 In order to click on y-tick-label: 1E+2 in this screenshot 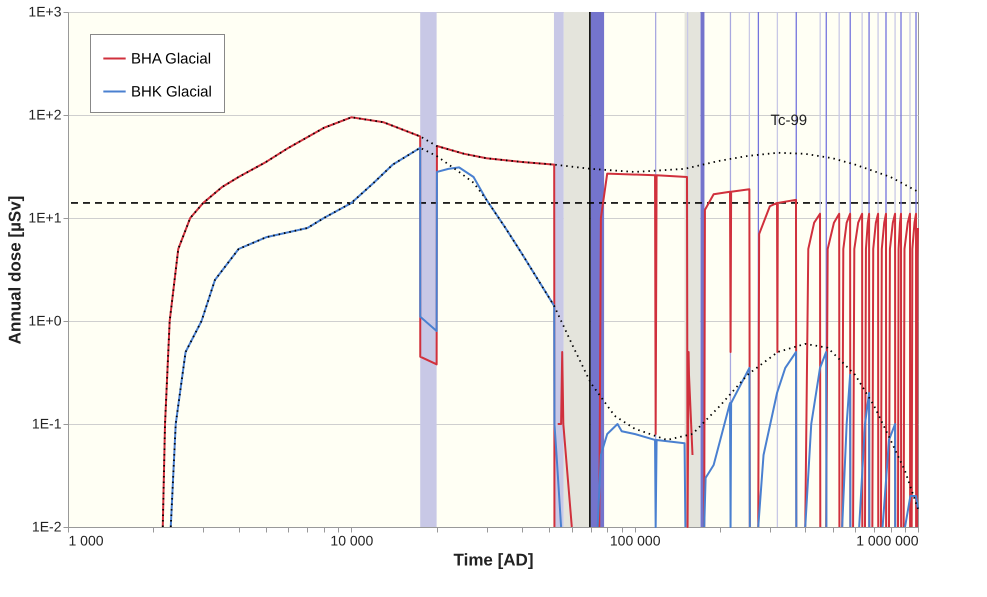, I will do `click(45, 114)`.